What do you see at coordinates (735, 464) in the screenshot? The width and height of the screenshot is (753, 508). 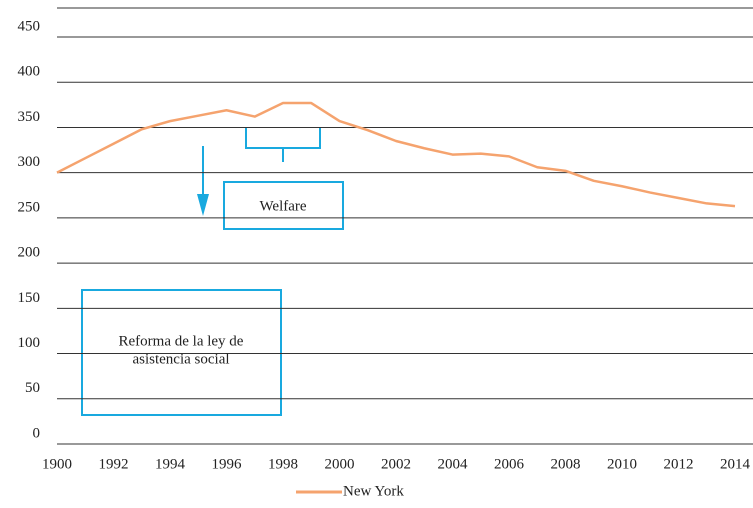 I see `x-tick-label: 2014` at bounding box center [735, 464].